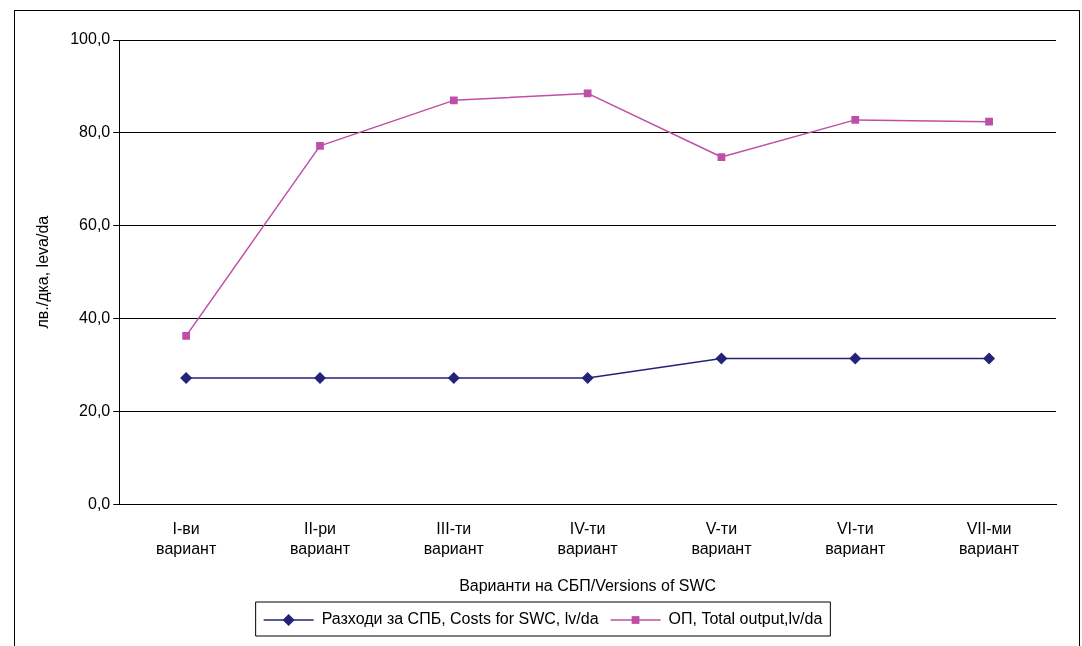 This screenshot has height=646, width=1082. Describe the element at coordinates (99, 503) in the screenshot. I see `y-tick-label: 0,0` at that location.